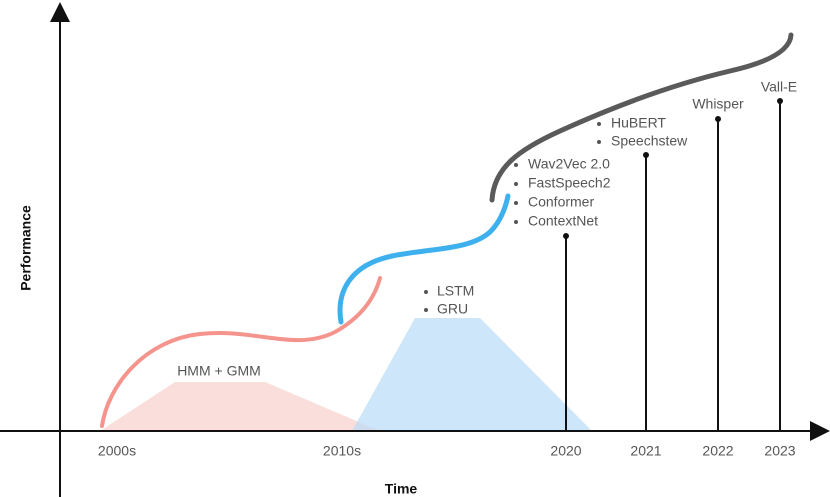  What do you see at coordinates (779, 451) in the screenshot?
I see `time-label: 2023` at bounding box center [779, 451].